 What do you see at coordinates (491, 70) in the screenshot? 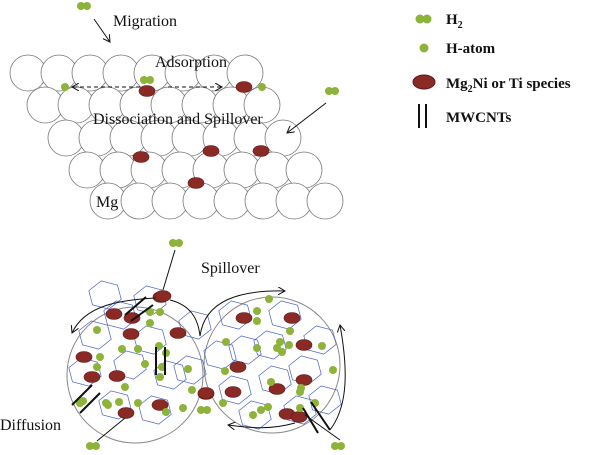
I see `legend: H2 H-atom Mg2Ni or Ti species MWCNTs` at bounding box center [491, 70].